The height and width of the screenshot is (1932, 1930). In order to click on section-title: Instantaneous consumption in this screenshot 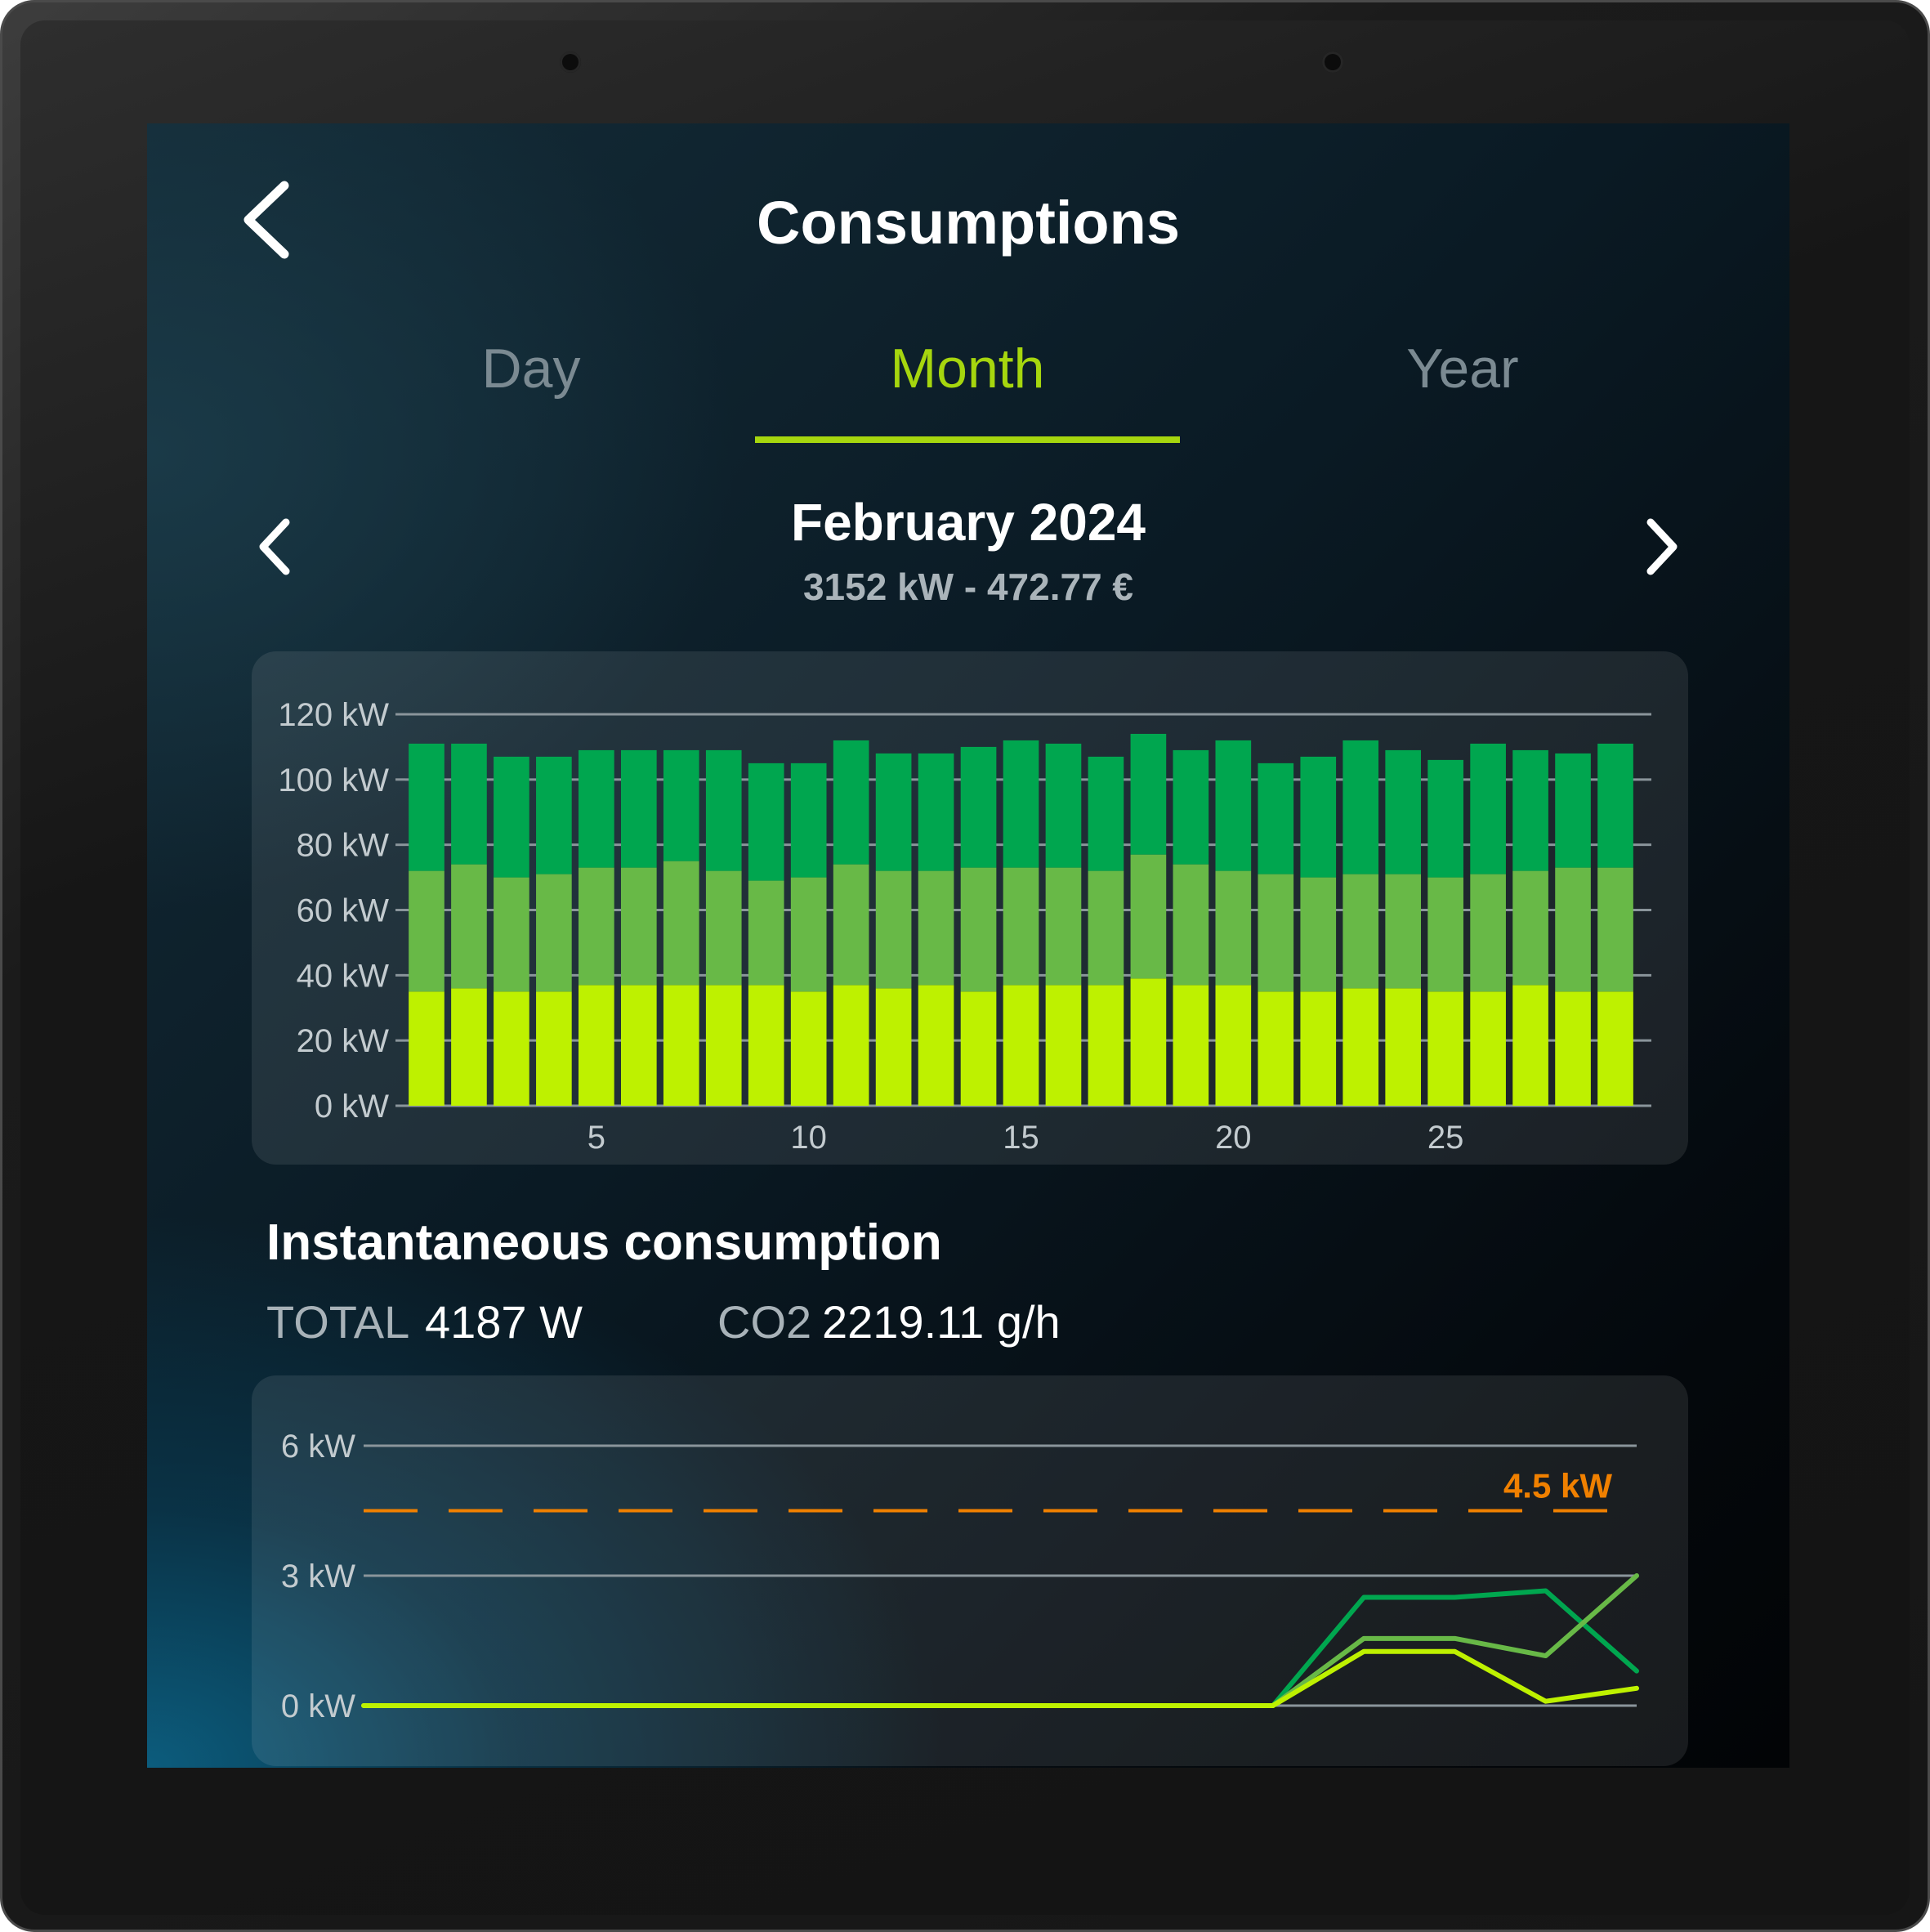, I will do `click(604, 1242)`.